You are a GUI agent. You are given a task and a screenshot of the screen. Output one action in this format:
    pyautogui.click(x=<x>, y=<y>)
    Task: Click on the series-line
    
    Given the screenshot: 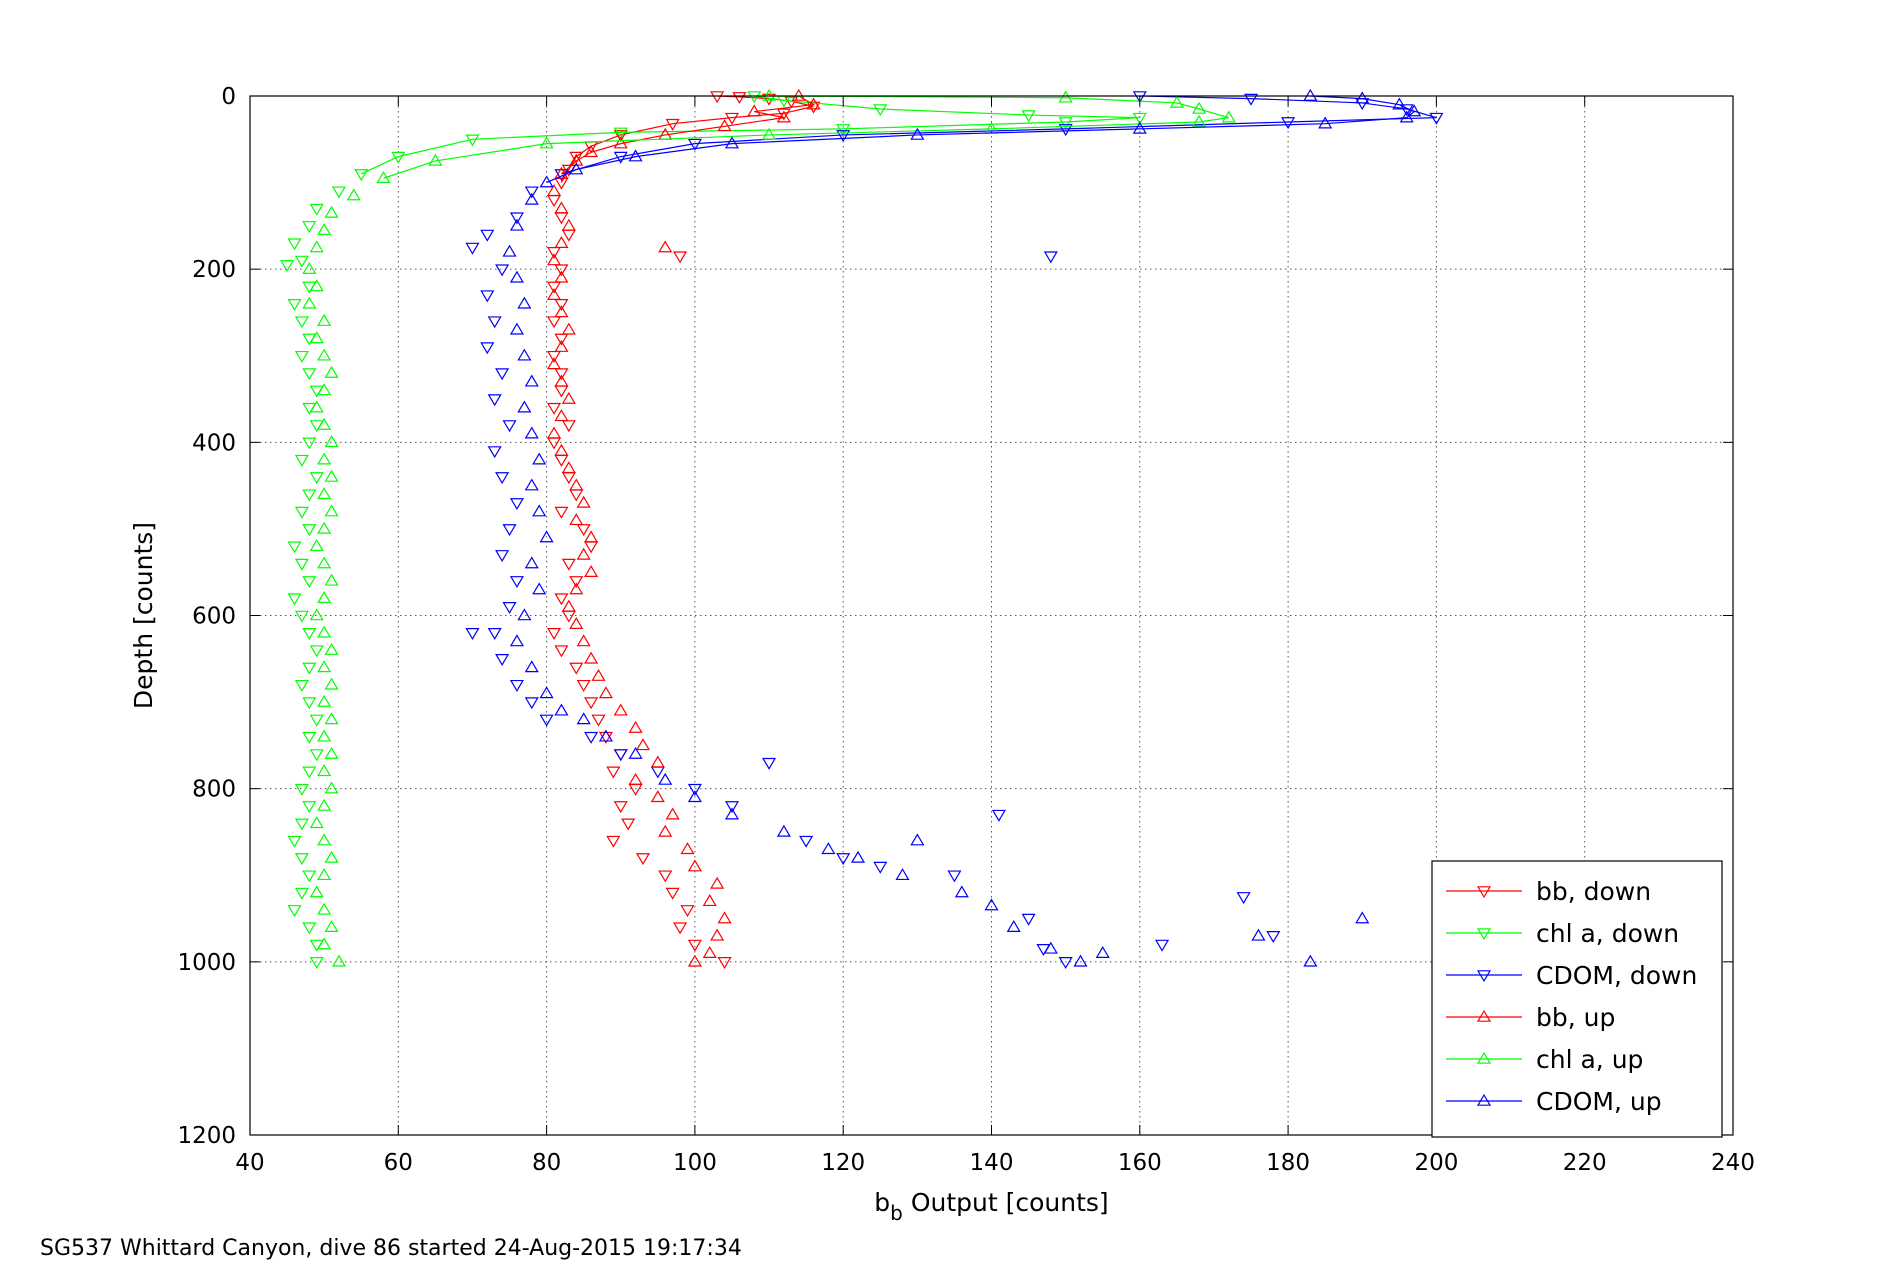 What is the action you would take?
    pyautogui.click(x=999, y=135)
    